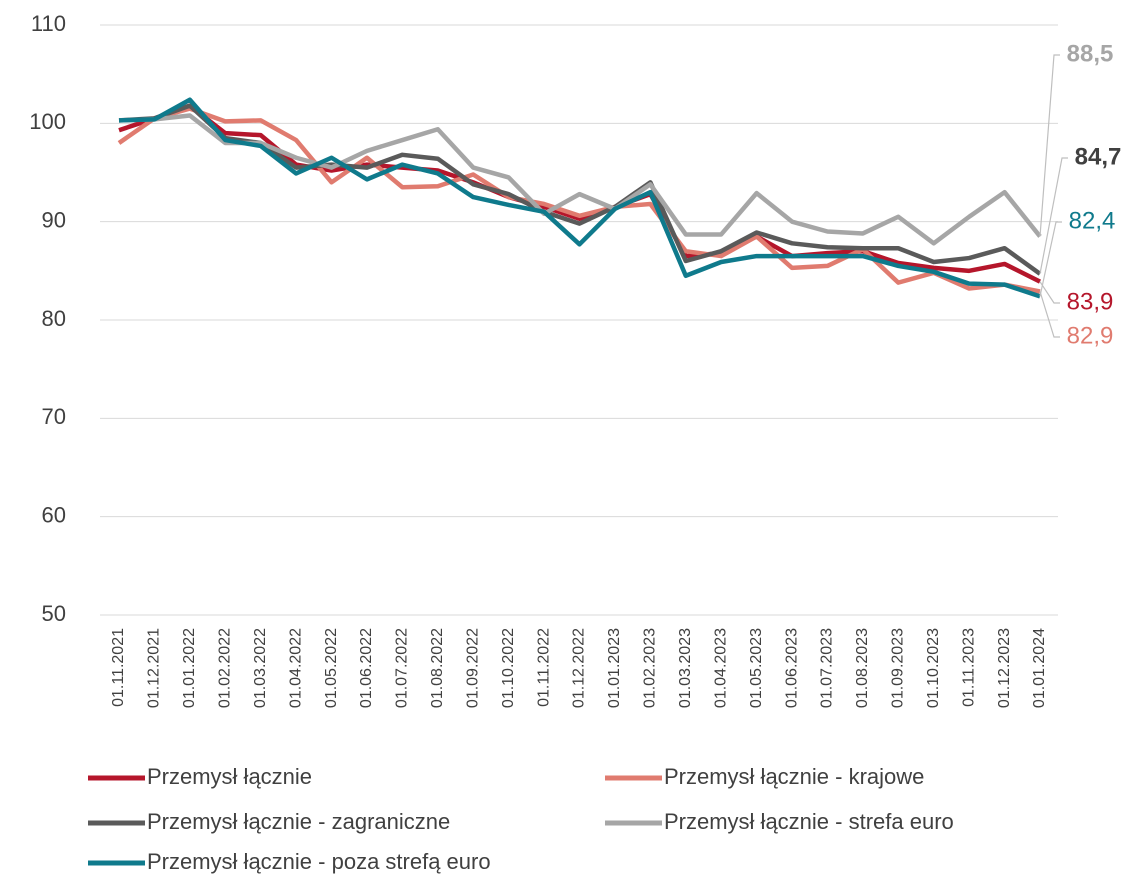 The width and height of the screenshot is (1122, 877). What do you see at coordinates (54, 613) in the screenshot?
I see `y-tick-label: 50` at bounding box center [54, 613].